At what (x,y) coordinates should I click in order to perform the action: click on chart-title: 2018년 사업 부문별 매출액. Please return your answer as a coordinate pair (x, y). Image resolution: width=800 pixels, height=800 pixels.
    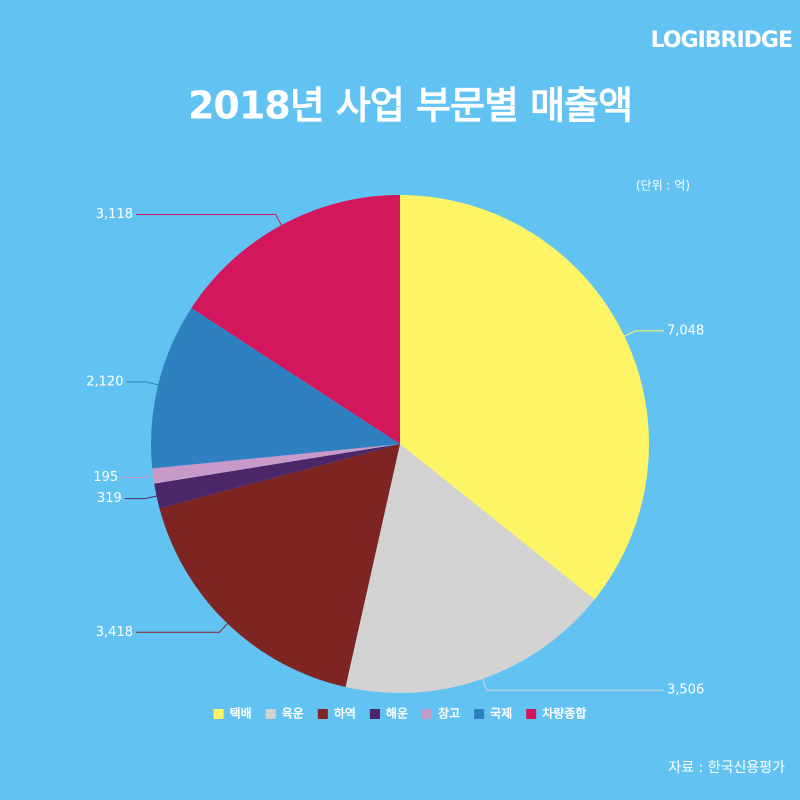
    Looking at the image, I should click on (410, 106).